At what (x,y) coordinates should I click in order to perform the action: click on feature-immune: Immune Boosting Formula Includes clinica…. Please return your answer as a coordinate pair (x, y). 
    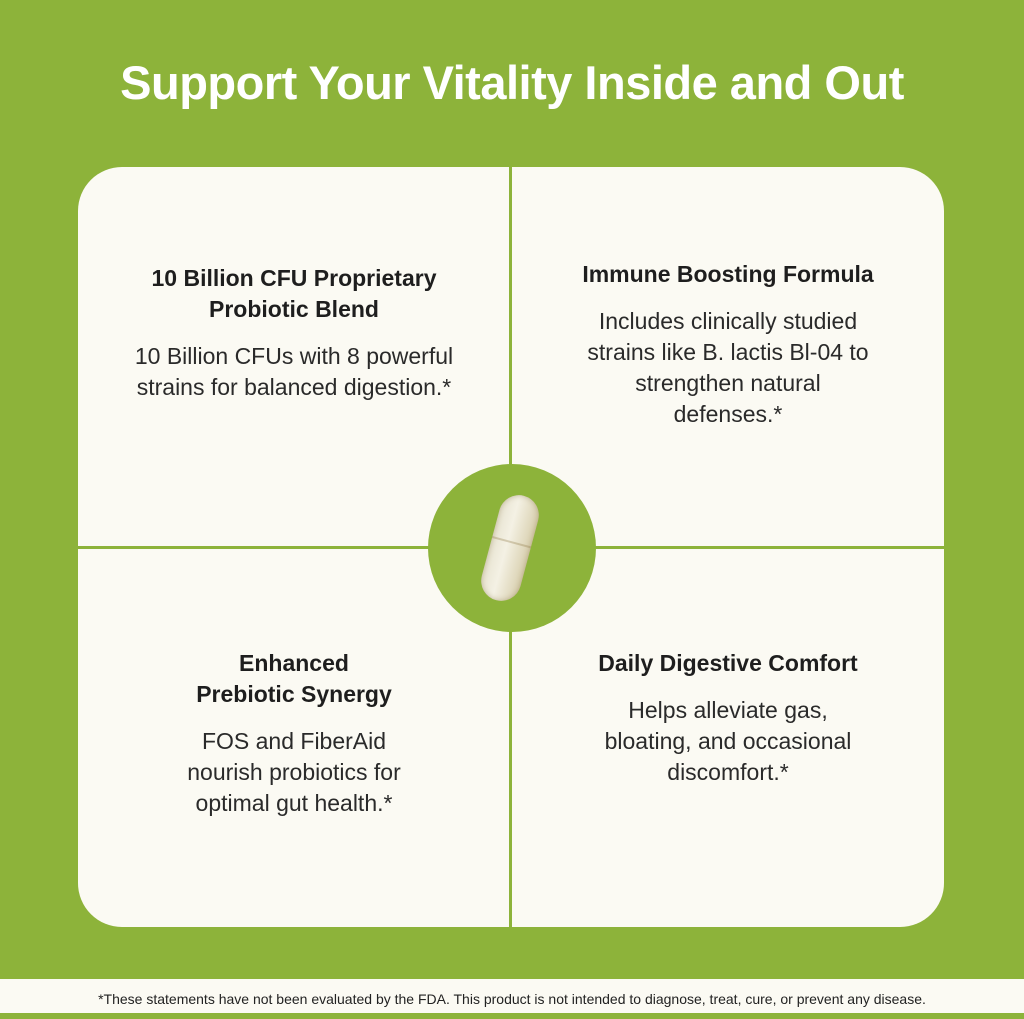
    Looking at the image, I should click on (728, 344).